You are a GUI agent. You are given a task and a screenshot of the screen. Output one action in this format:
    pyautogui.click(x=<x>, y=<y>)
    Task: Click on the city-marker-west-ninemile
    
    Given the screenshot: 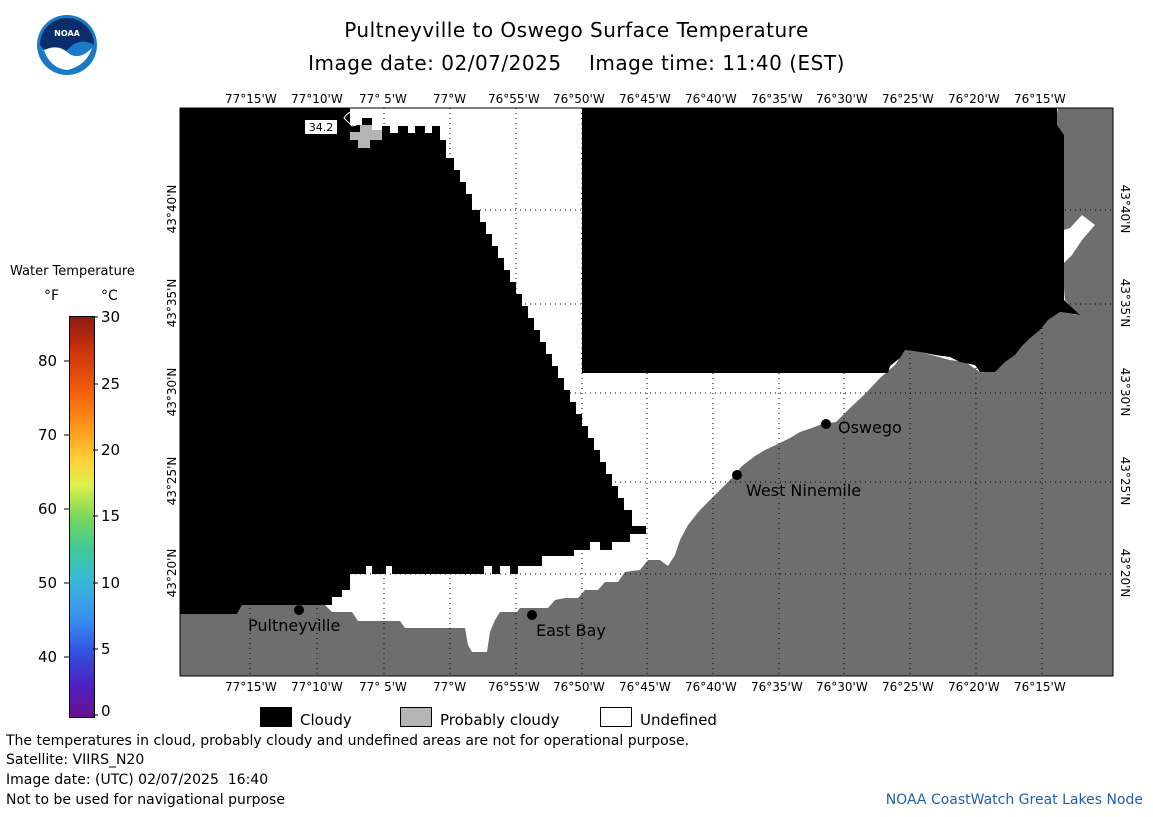 What is the action you would take?
    pyautogui.click(x=737, y=475)
    